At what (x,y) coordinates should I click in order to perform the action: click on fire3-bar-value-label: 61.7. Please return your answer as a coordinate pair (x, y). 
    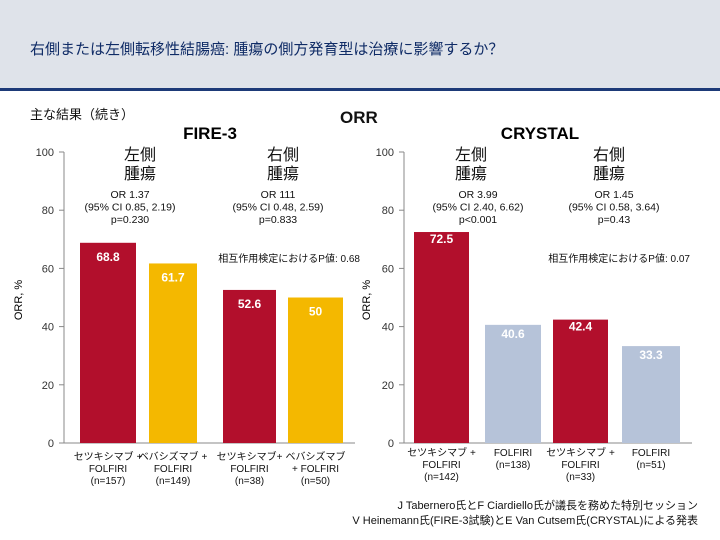
    Looking at the image, I should click on (173, 277).